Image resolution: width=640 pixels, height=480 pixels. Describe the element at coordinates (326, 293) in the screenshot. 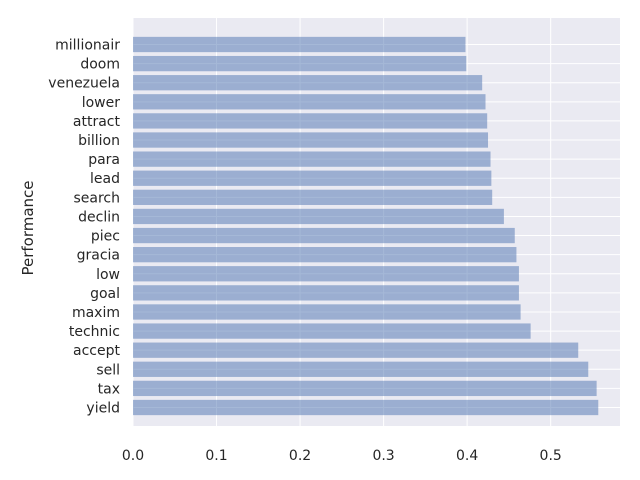

I see `bar-goal` at that location.